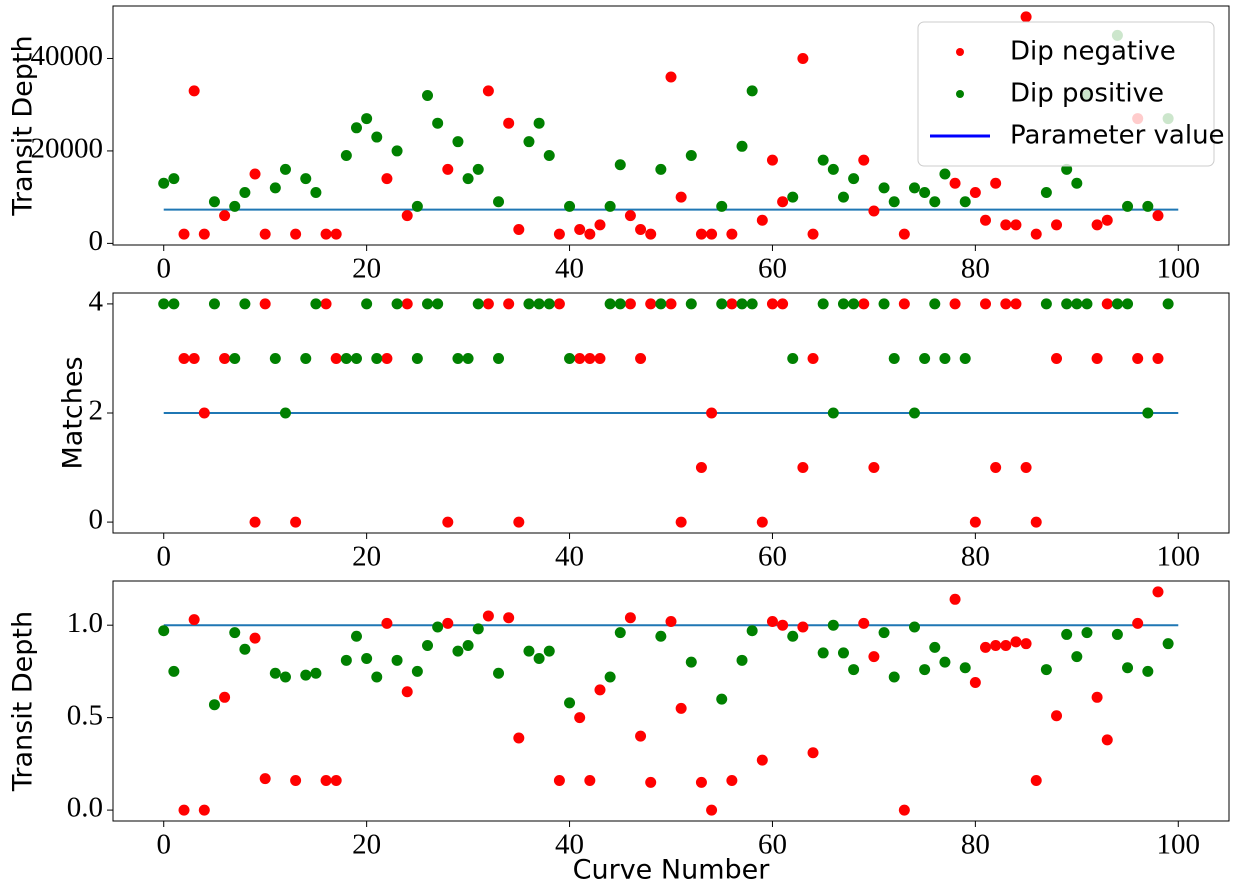  Describe the element at coordinates (163, 845) in the screenshot. I see `x-tick-label: 0` at that location.